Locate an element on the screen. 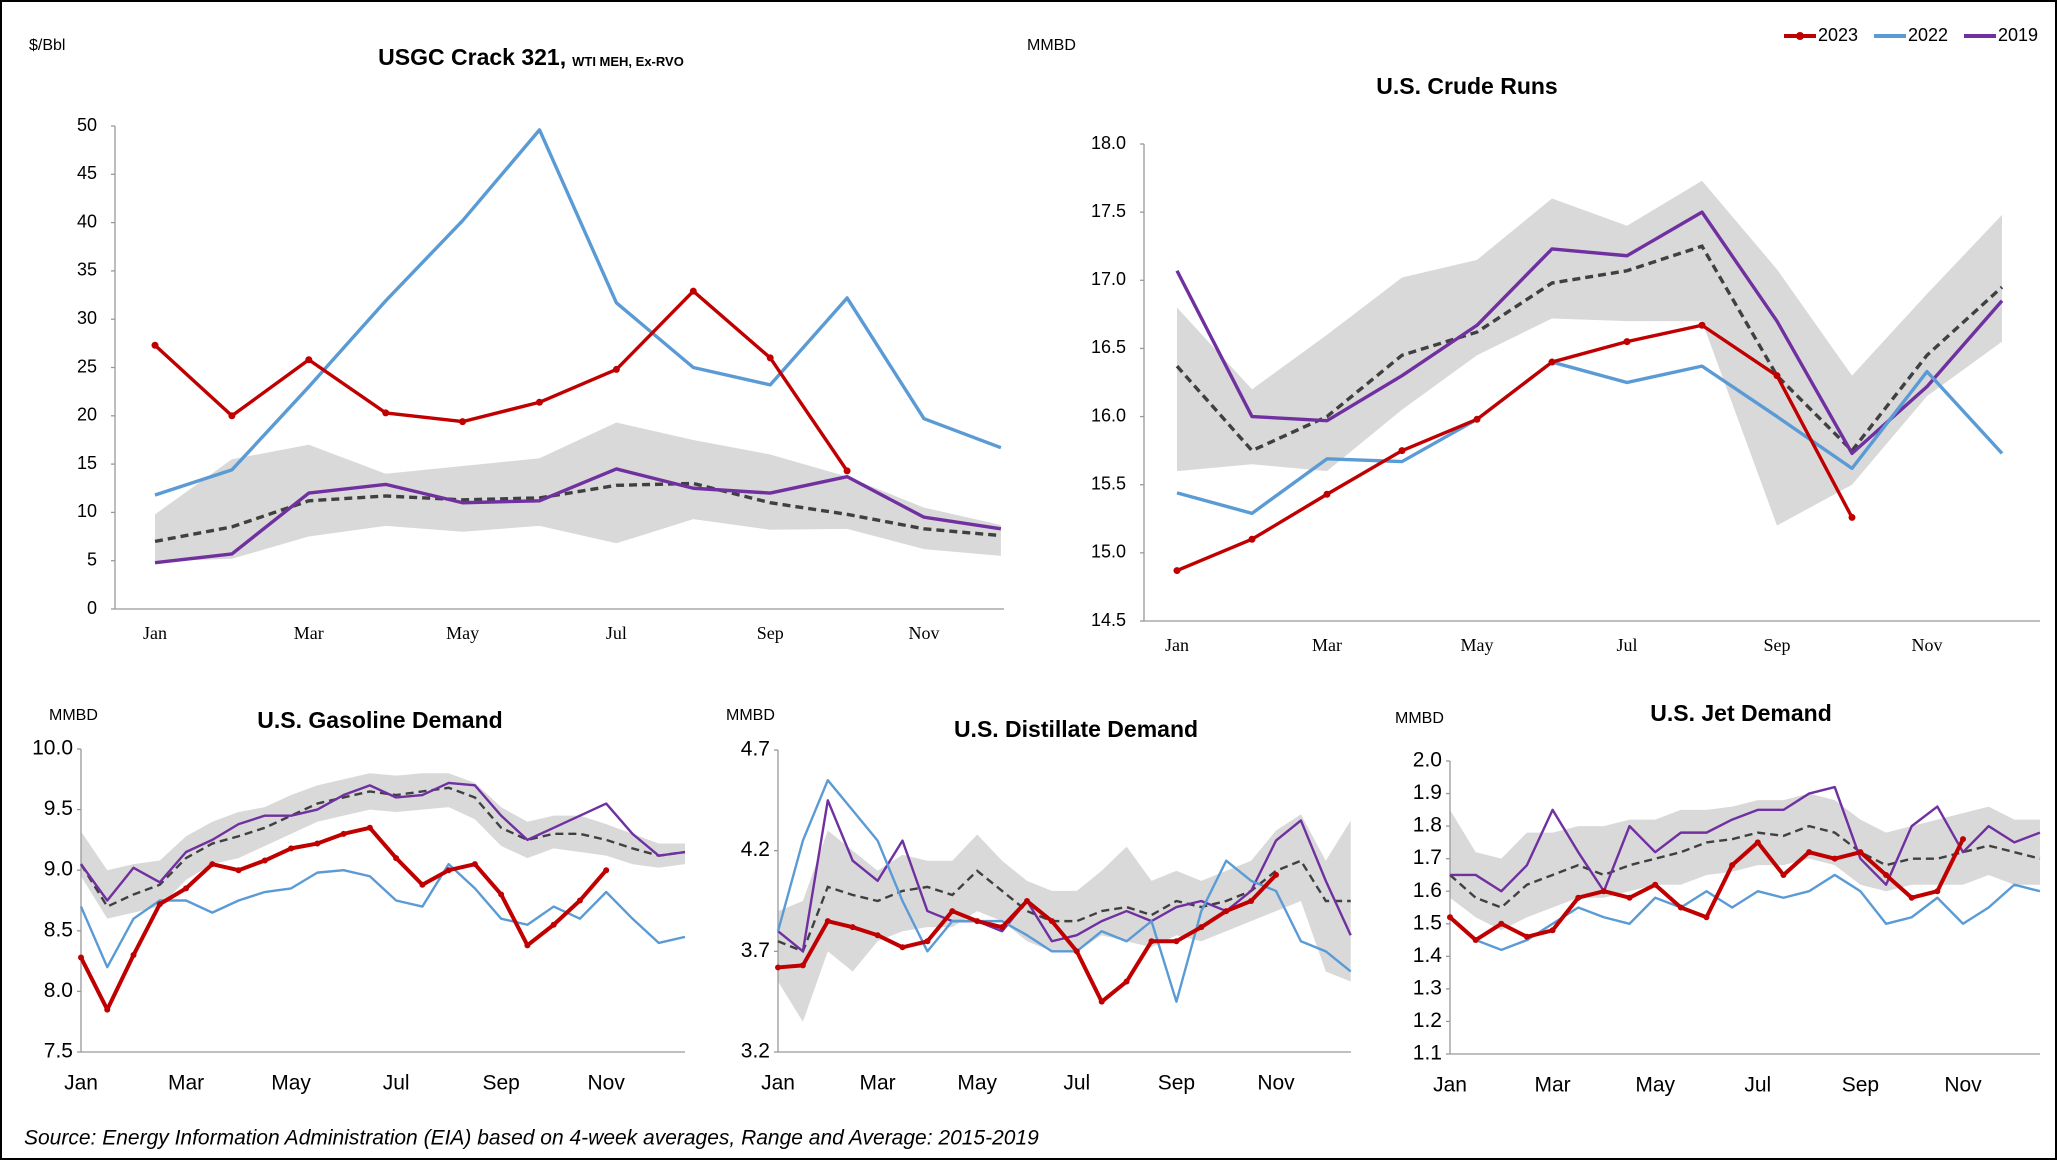 The width and height of the screenshot is (2057, 1160). y-tick-label: 4.7 is located at coordinates (755, 749).